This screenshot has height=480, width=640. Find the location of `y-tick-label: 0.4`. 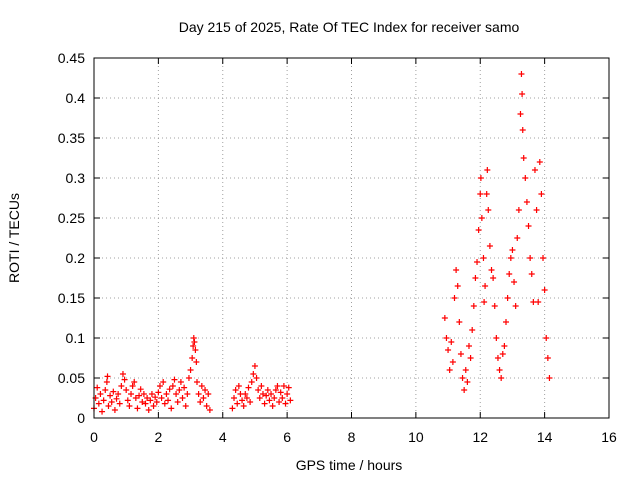

y-tick-label: 0.4 is located at coordinates (76, 98).